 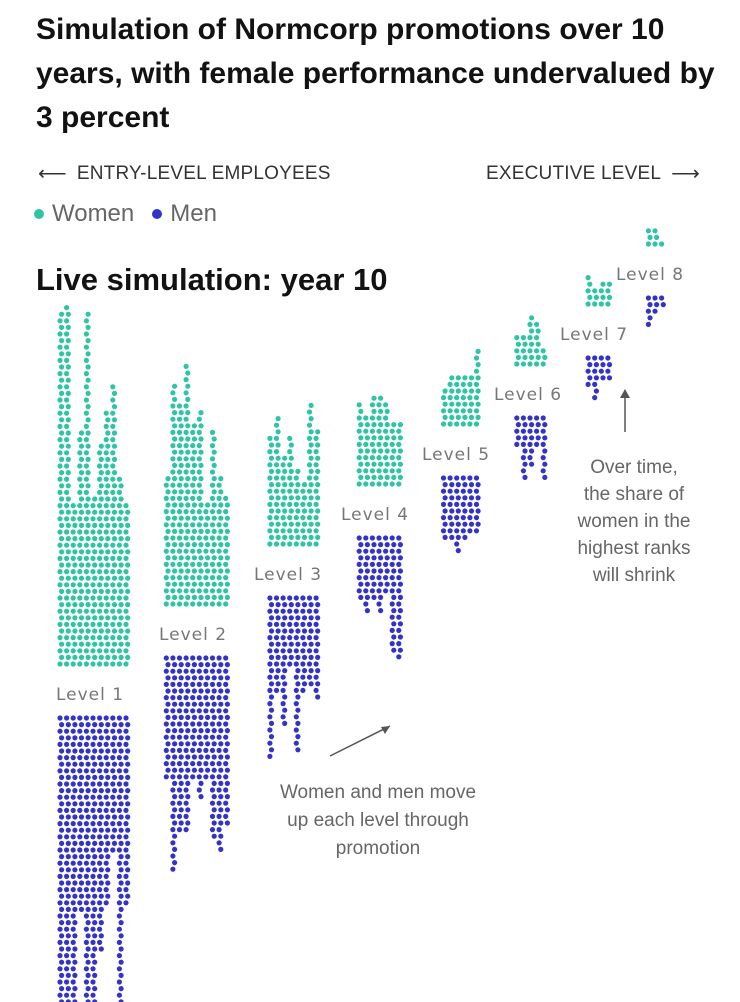 I want to click on level-label-5: Level 5, so click(x=456, y=455).